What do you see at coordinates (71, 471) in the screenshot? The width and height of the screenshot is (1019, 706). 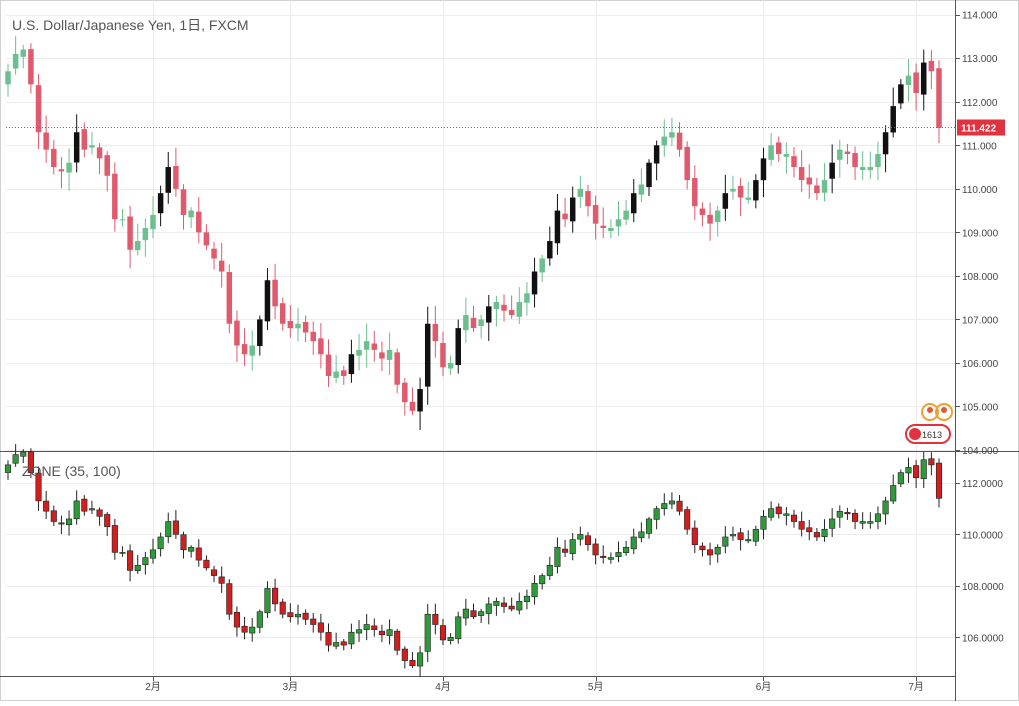 I see `indicator-title: ZONE (35, 100)` at bounding box center [71, 471].